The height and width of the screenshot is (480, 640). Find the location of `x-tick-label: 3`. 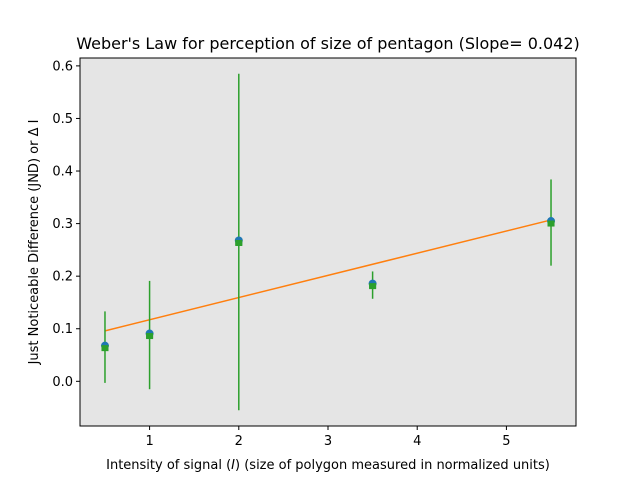

x-tick-label: 3 is located at coordinates (328, 441).